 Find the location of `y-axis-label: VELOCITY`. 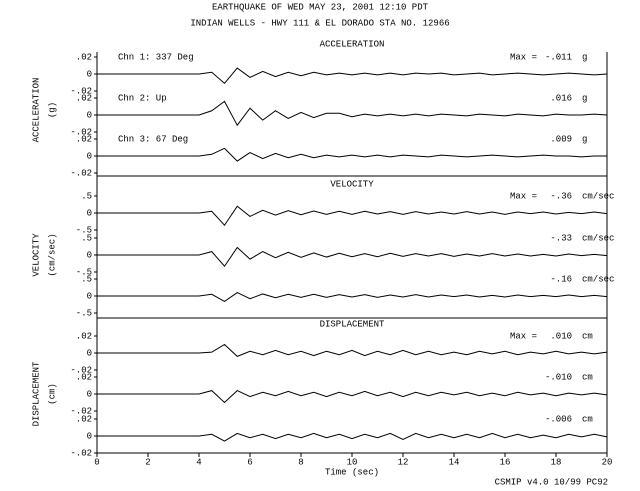

y-axis-label: VELOCITY is located at coordinates (36, 255).